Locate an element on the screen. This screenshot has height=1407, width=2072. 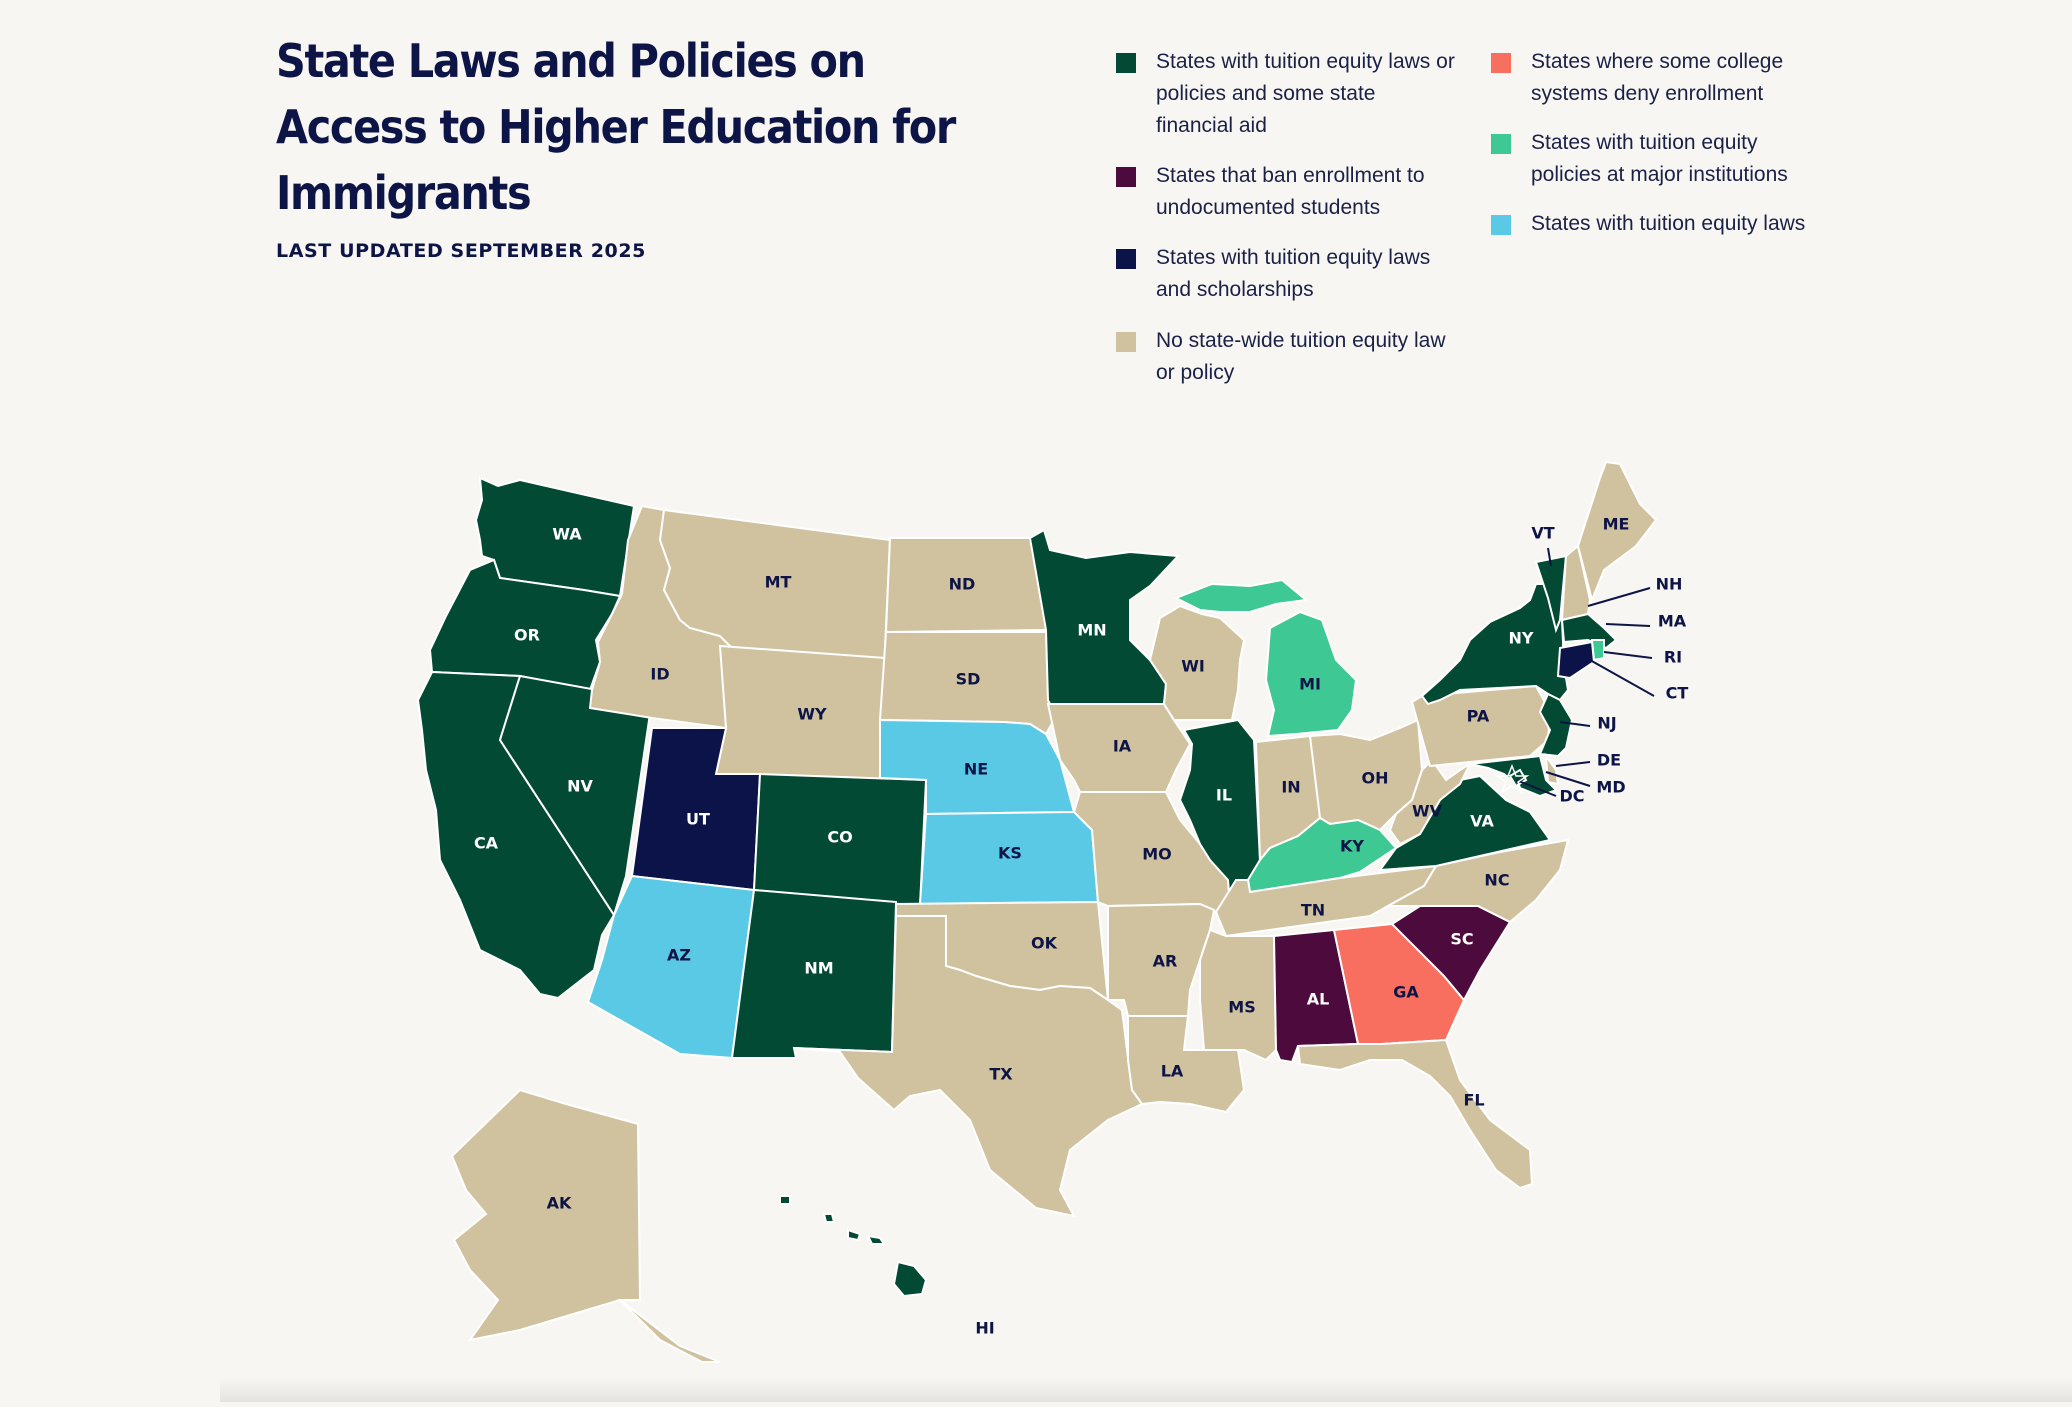
state-label-ms: MS is located at coordinates (1241, 1007).